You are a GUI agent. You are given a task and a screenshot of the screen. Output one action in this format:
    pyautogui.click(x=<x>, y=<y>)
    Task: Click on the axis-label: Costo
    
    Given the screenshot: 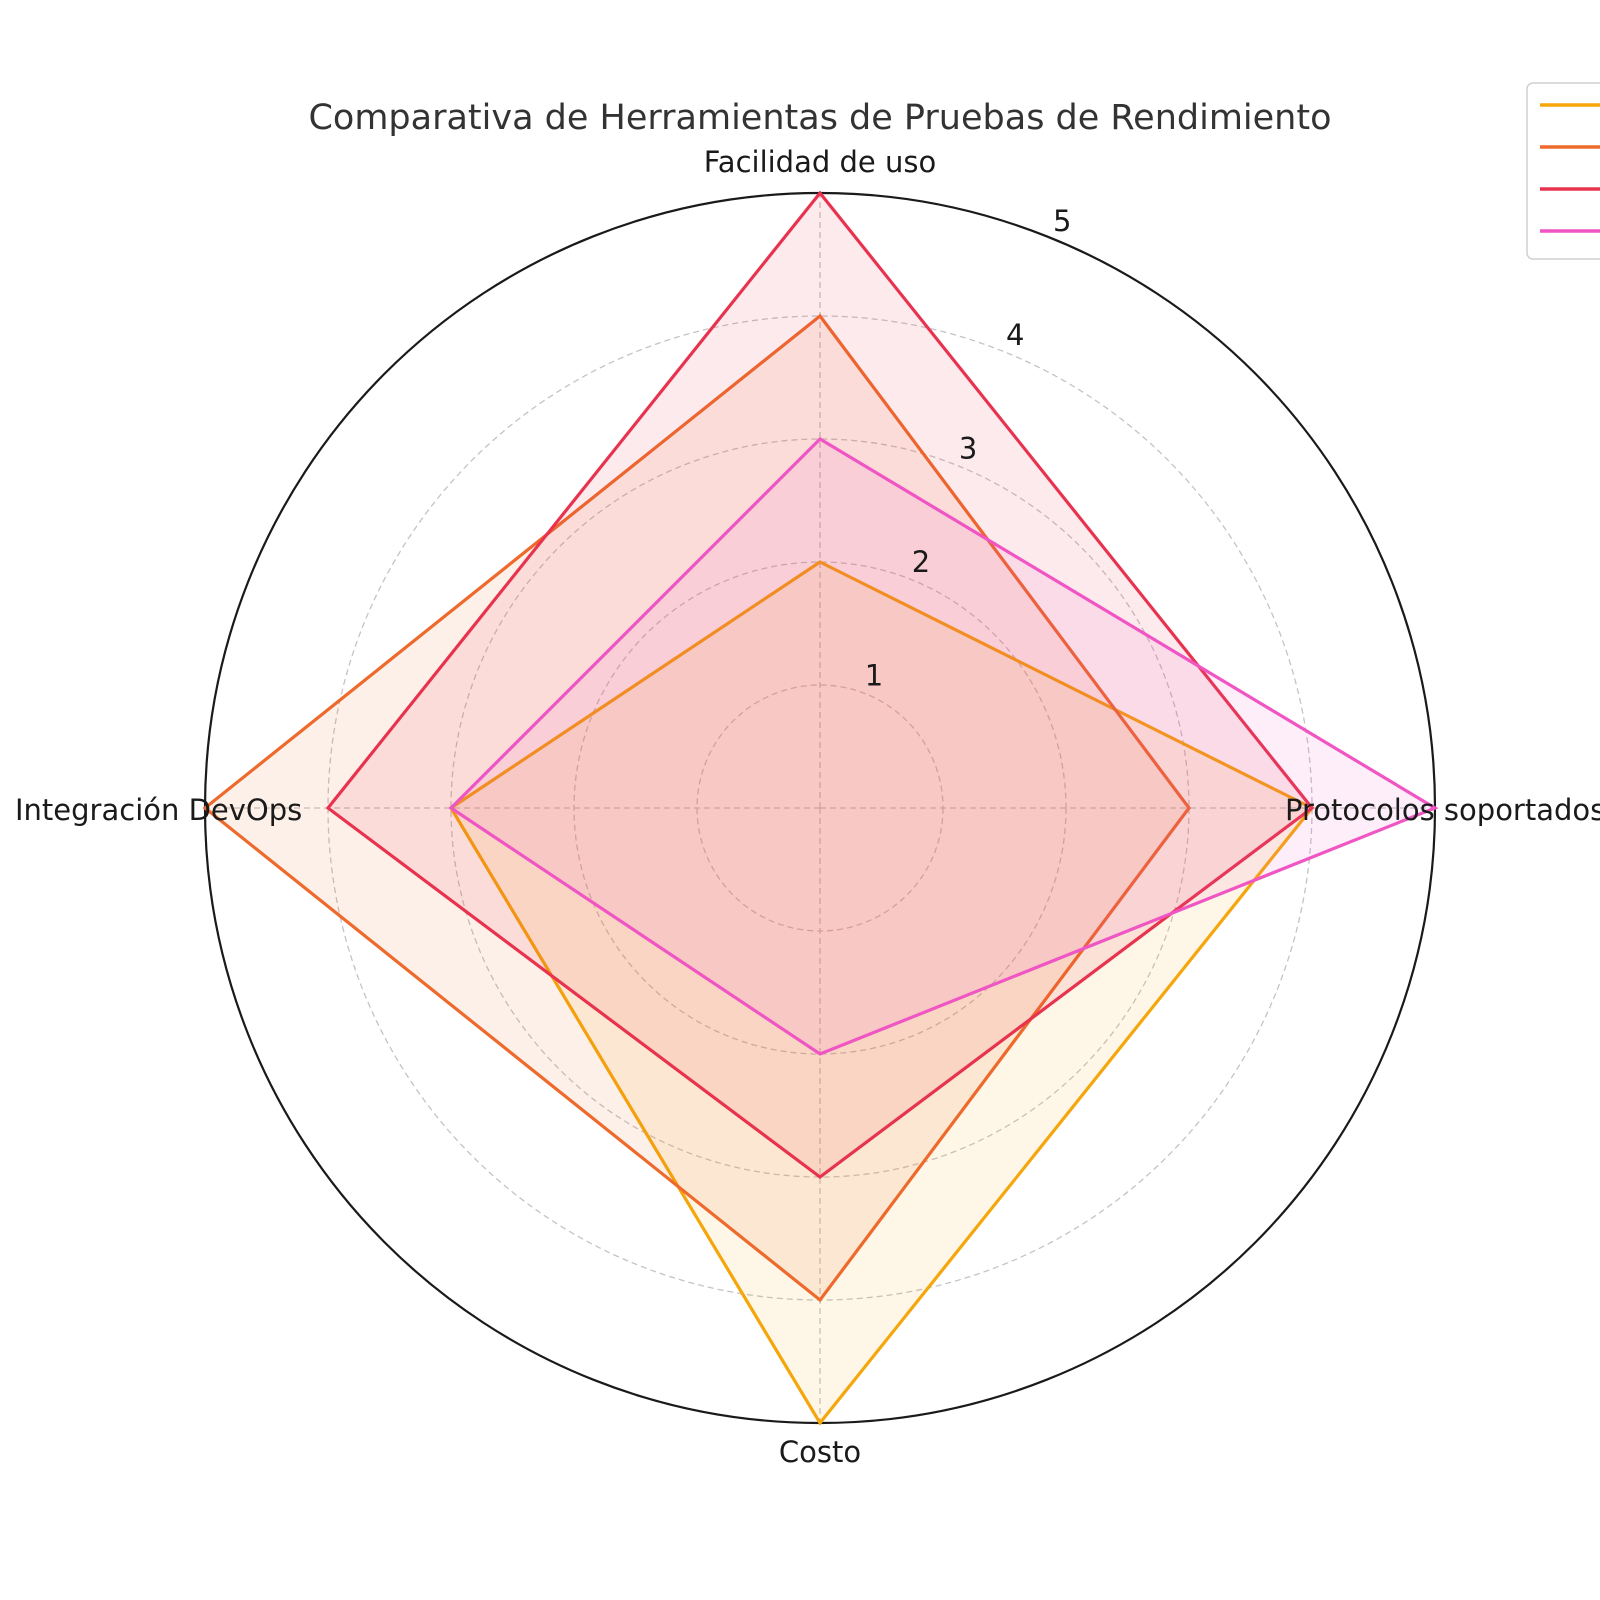 What is the action you would take?
    pyautogui.click(x=820, y=1452)
    